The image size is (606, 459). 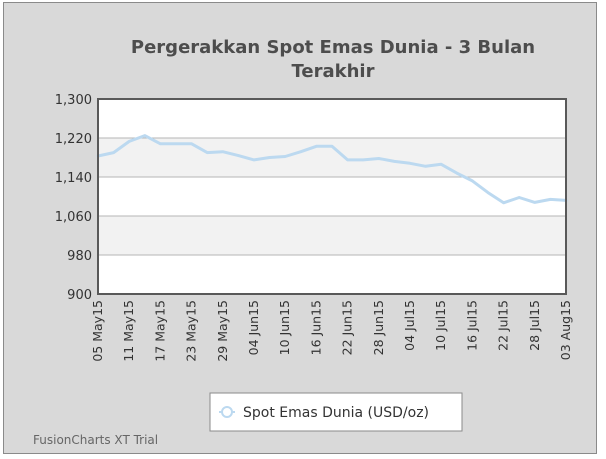 I want to click on legend-box, so click(x=336, y=412).